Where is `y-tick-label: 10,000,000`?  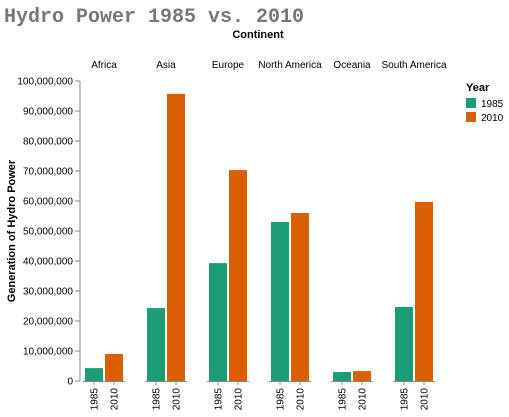
y-tick-label: 10,000,000 is located at coordinates (48, 352).